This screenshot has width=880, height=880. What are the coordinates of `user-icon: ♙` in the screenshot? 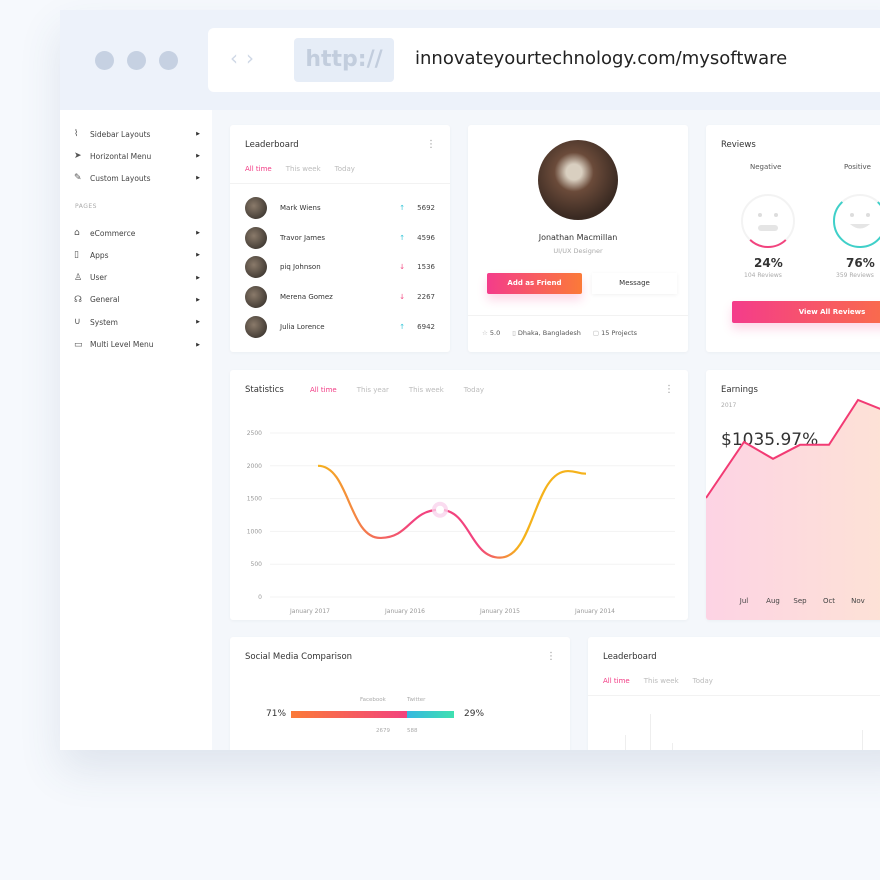 It's located at (78, 277).